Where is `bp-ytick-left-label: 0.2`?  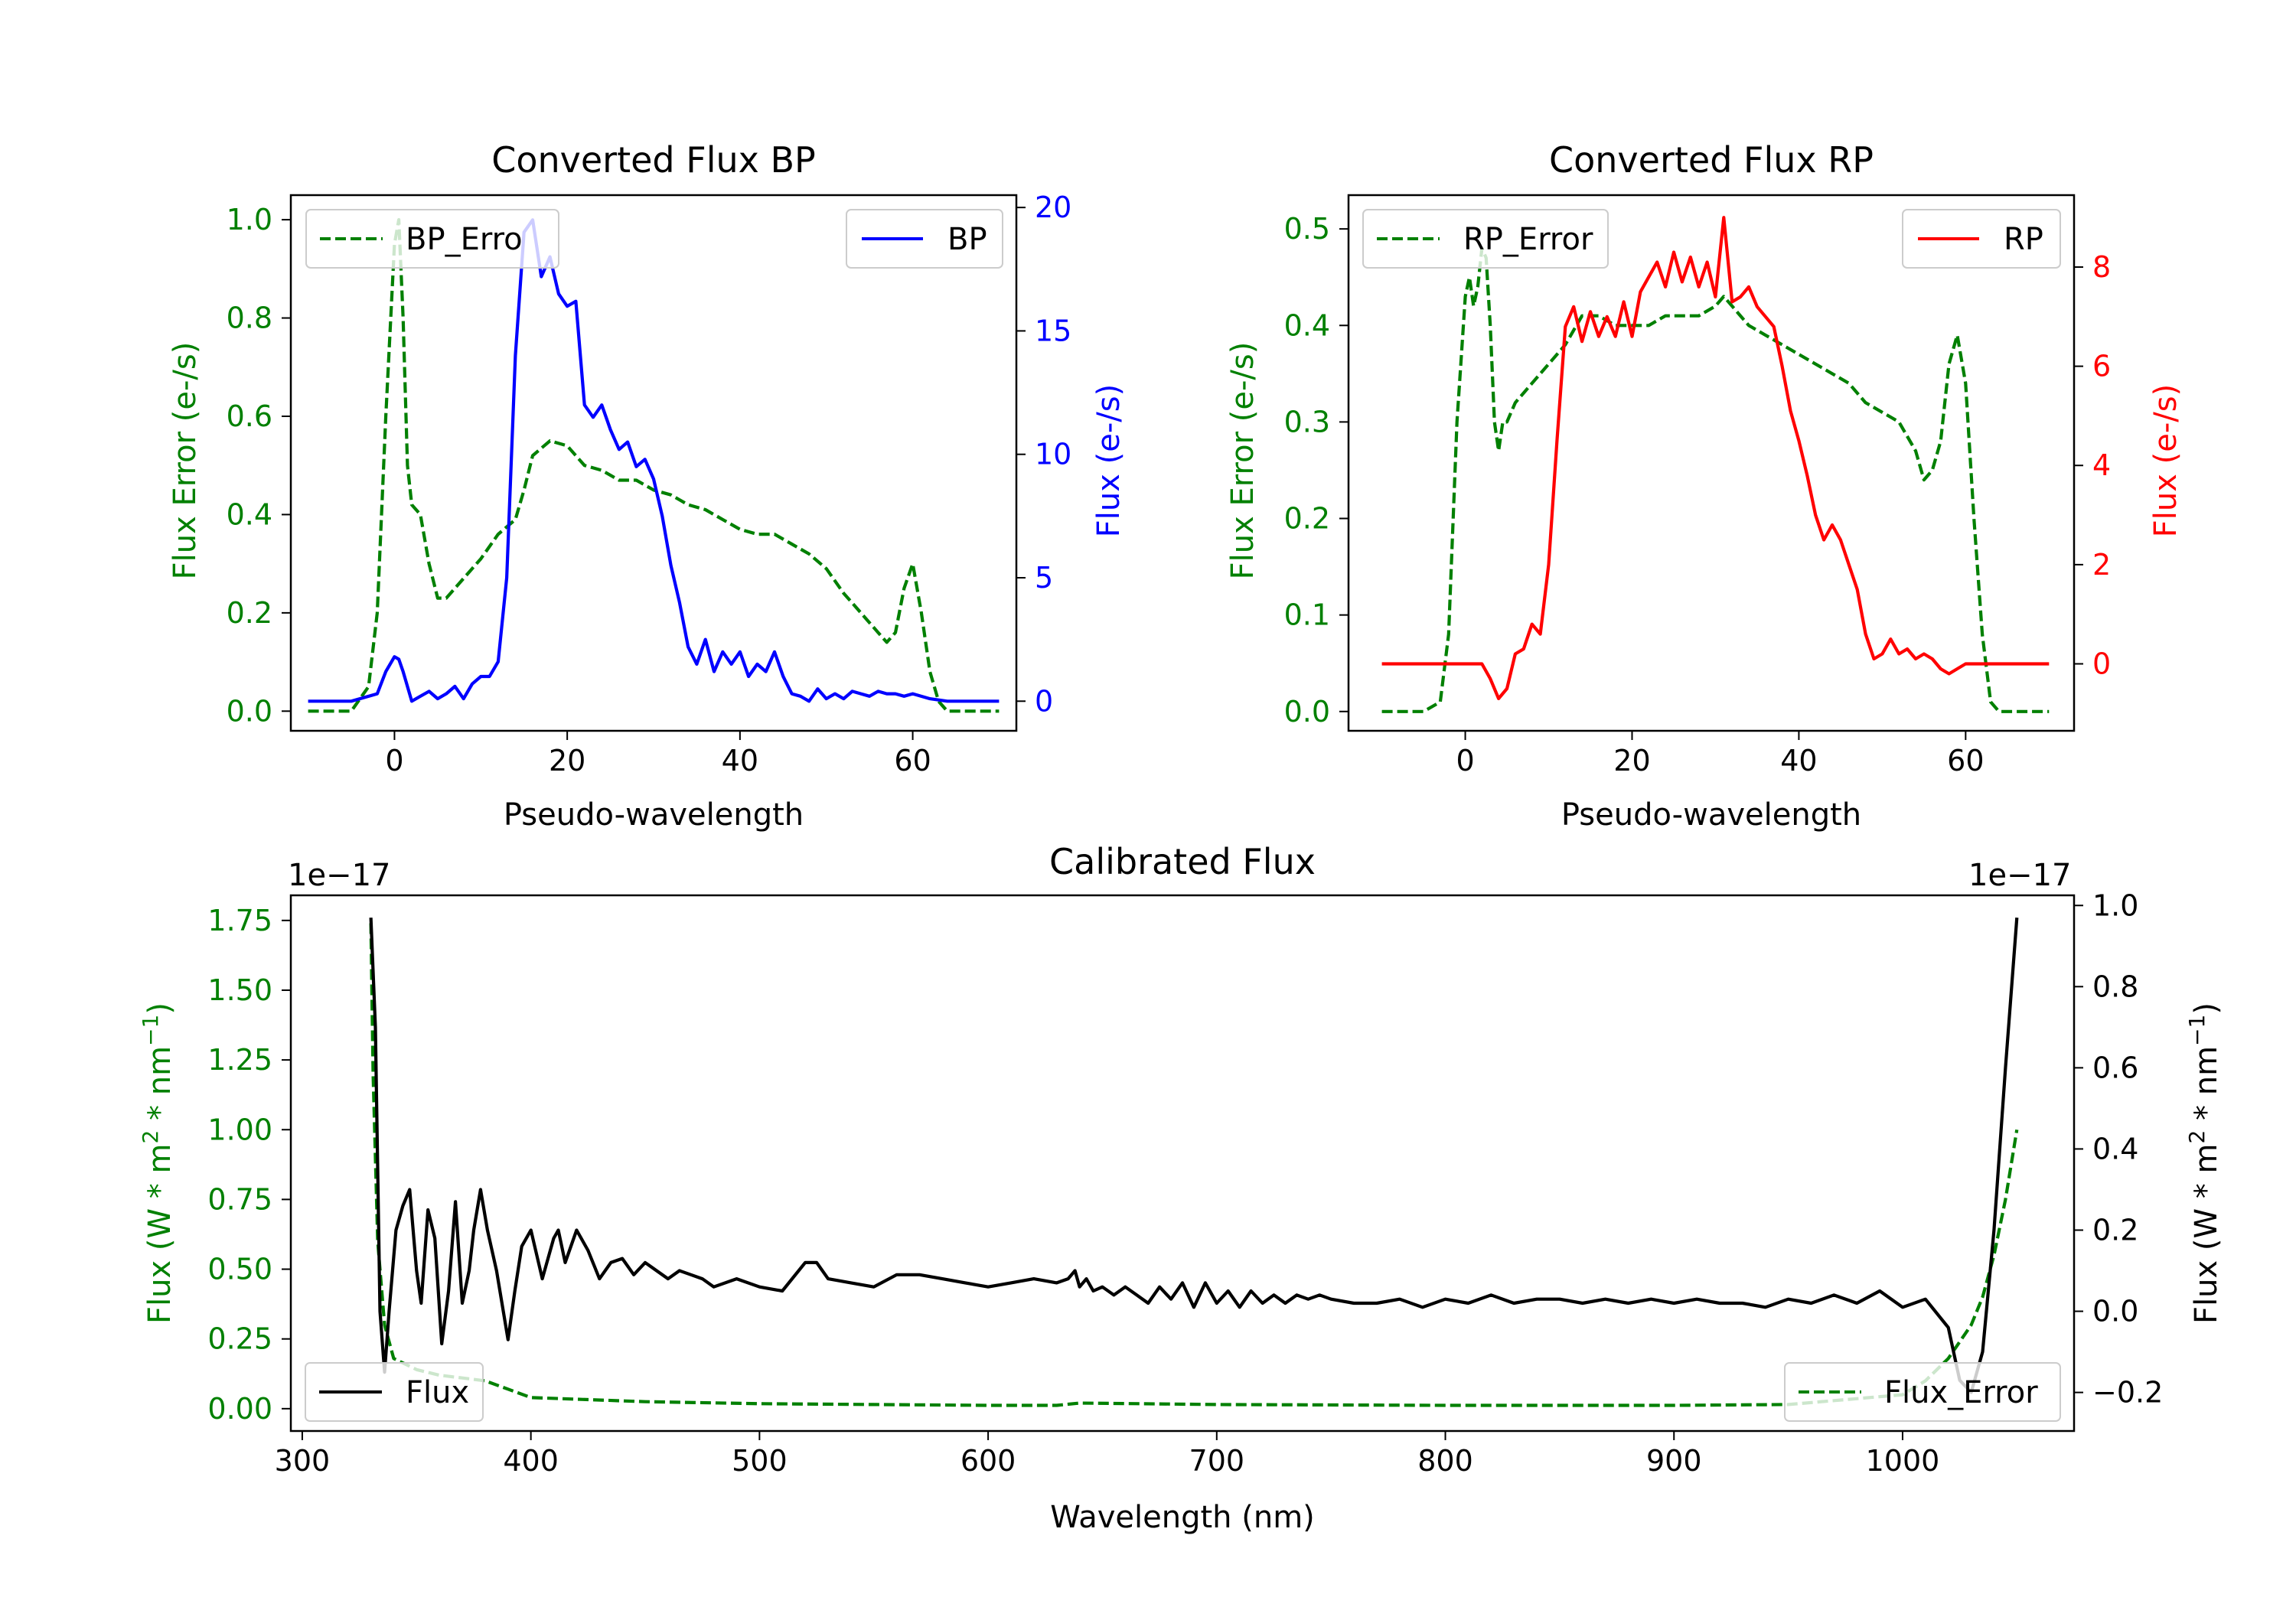
bp-ytick-left-label: 0.2 is located at coordinates (249, 613).